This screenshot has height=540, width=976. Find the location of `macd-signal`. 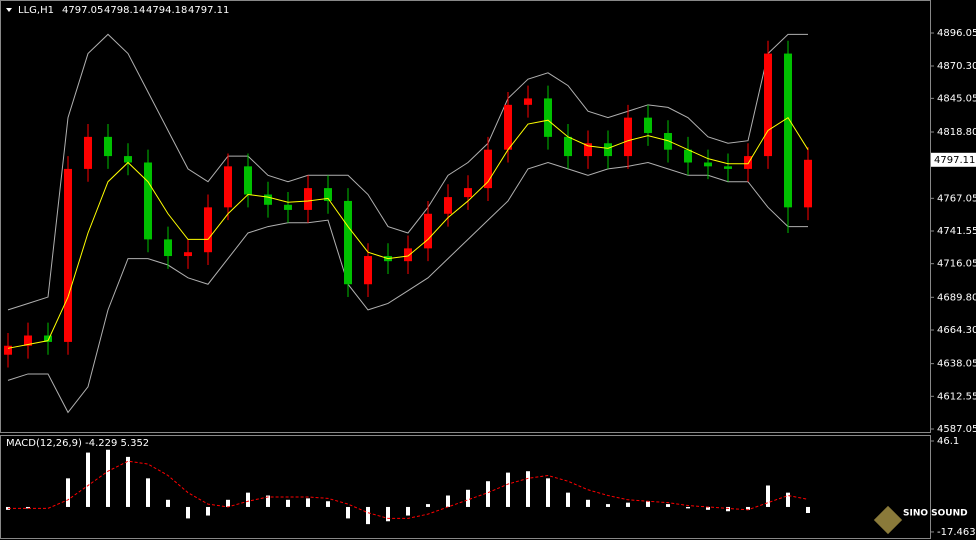

macd-signal is located at coordinates (408, 489).